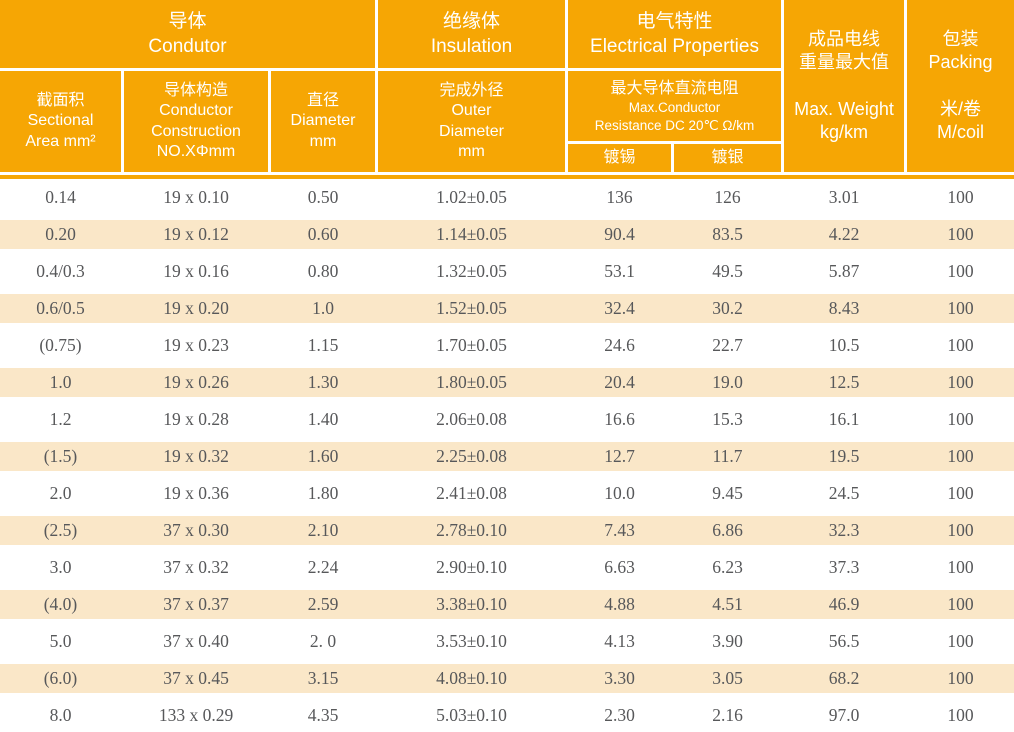 The image size is (1014, 732). I want to click on table-cell: 9.45, so click(727, 493).